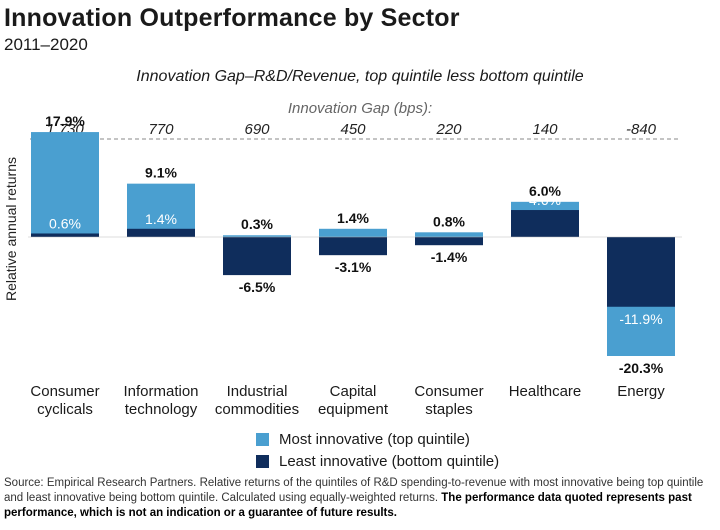 Image resolution: width=720 pixels, height=530 pixels. Describe the element at coordinates (46, 44) in the screenshot. I see `page-subtitle: 2011–2020` at that location.